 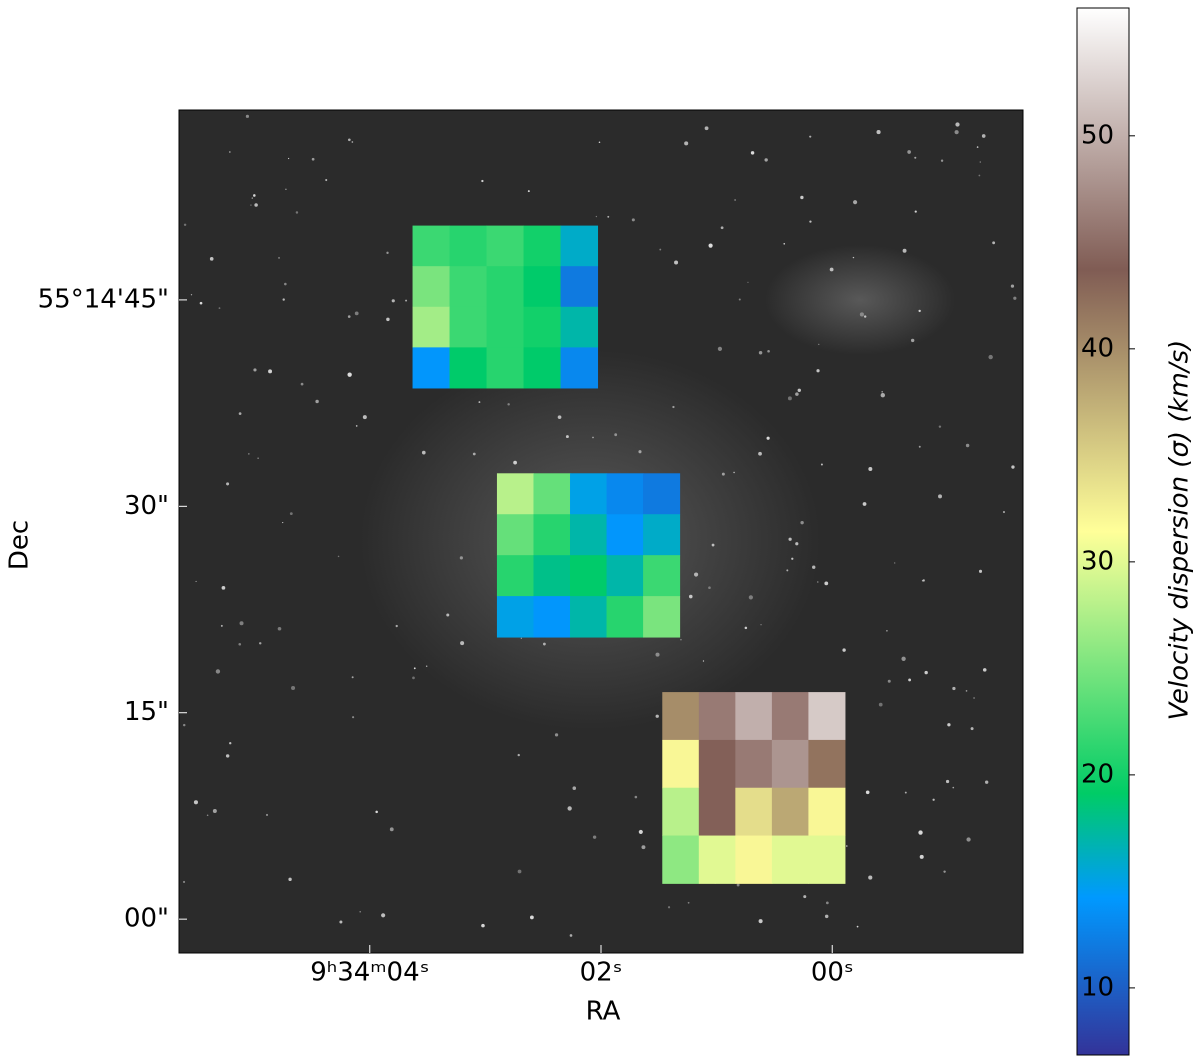 What do you see at coordinates (832, 973) in the screenshot?
I see `x-tick-label: 00ˢ` at bounding box center [832, 973].